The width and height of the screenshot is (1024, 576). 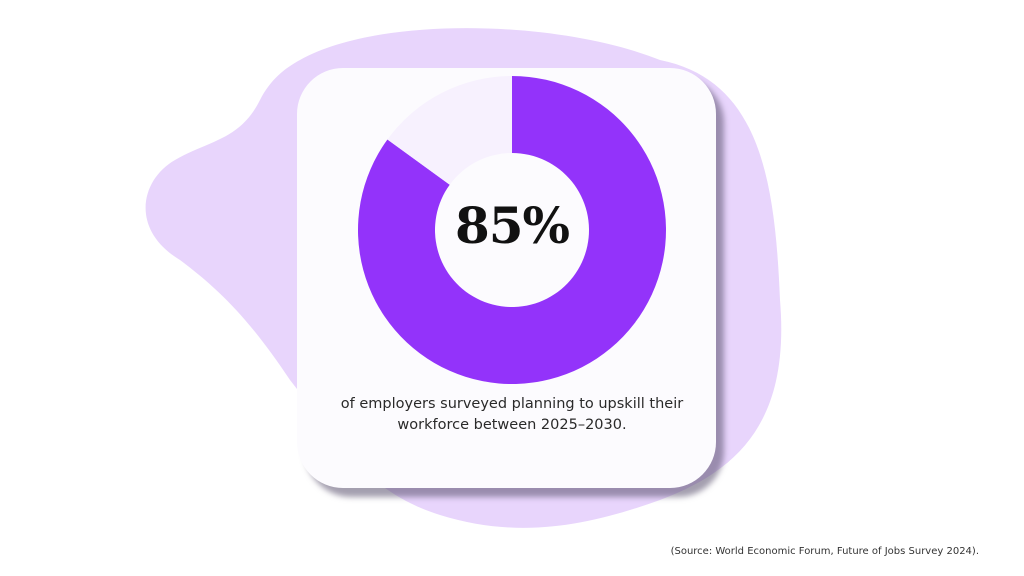 What do you see at coordinates (449, 130) in the screenshot?
I see `donut-slice-remainder` at bounding box center [449, 130].